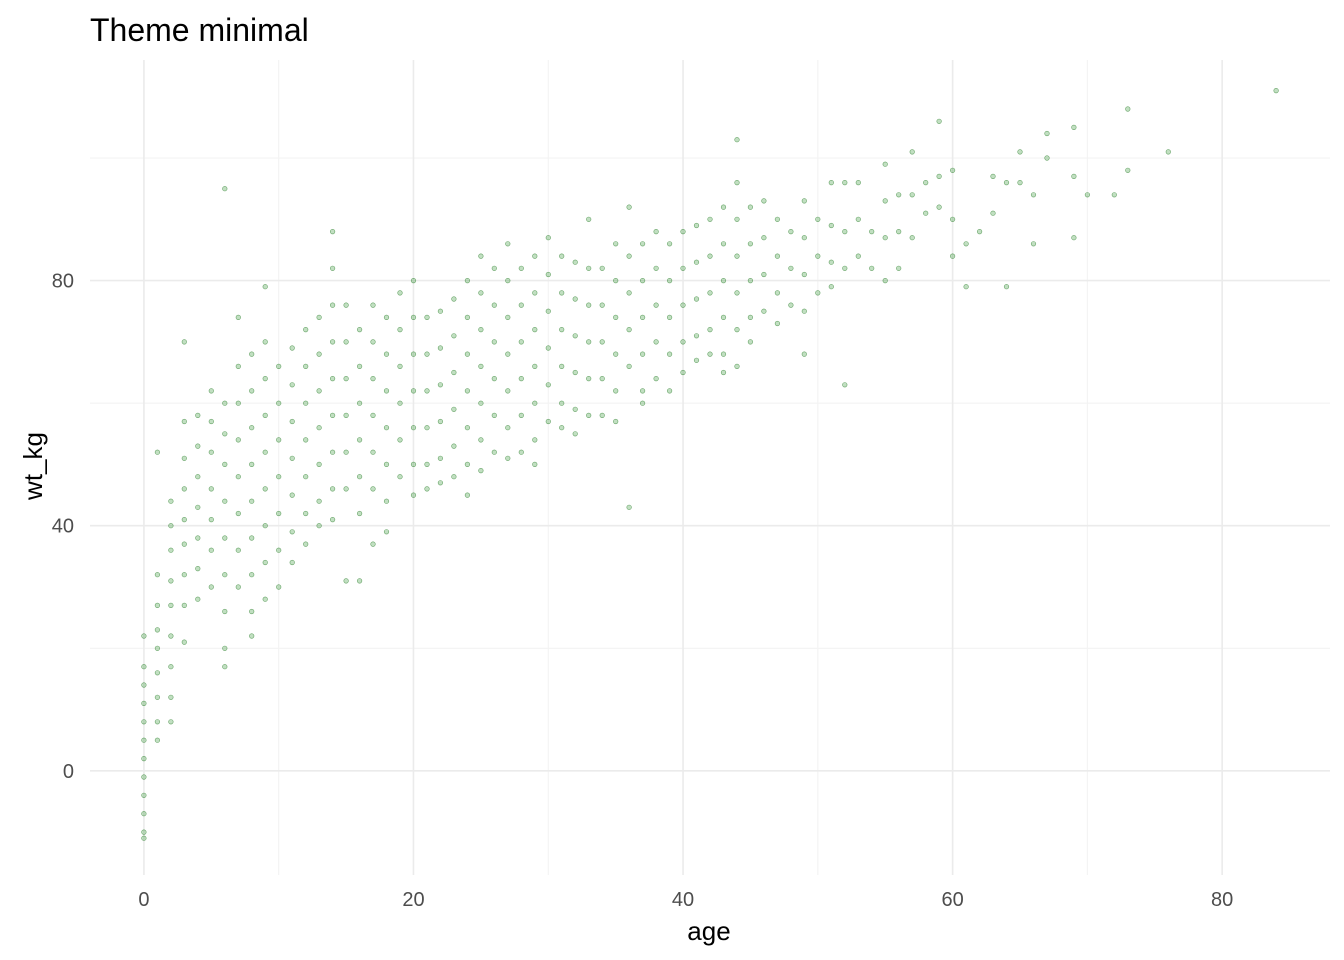  Describe the element at coordinates (685, 900) in the screenshot. I see `x-axis-ticks: 0 20 40 60 80` at that location.